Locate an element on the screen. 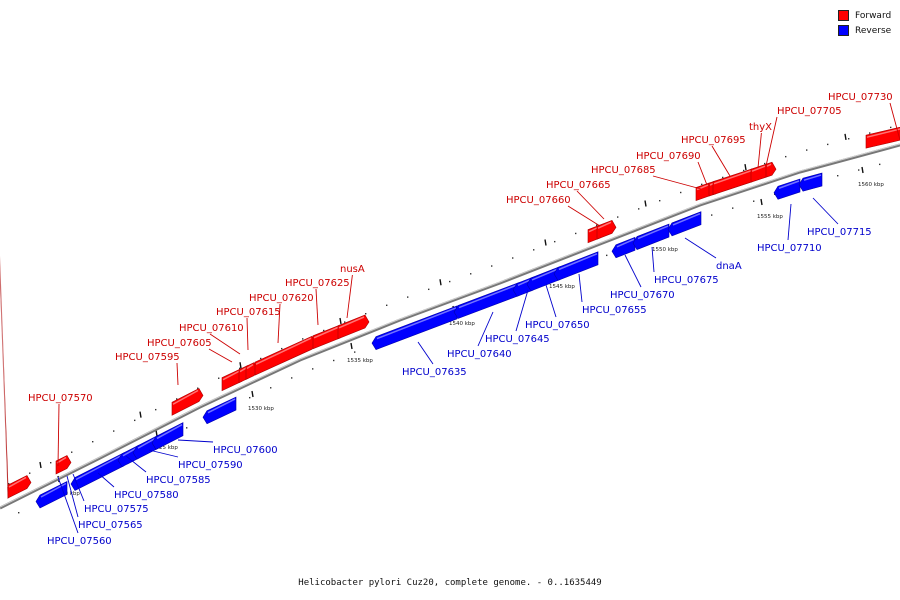 This screenshot has height=600, width=900. reverse-gene-label: HPCU_07640 is located at coordinates (479, 354).